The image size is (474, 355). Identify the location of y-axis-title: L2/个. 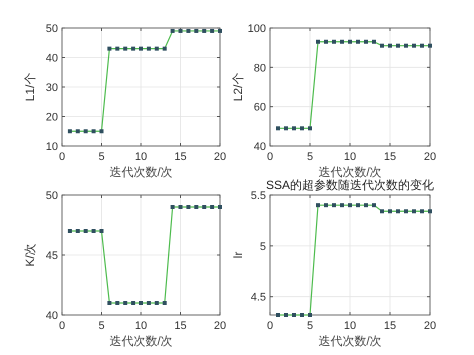
(238, 87).